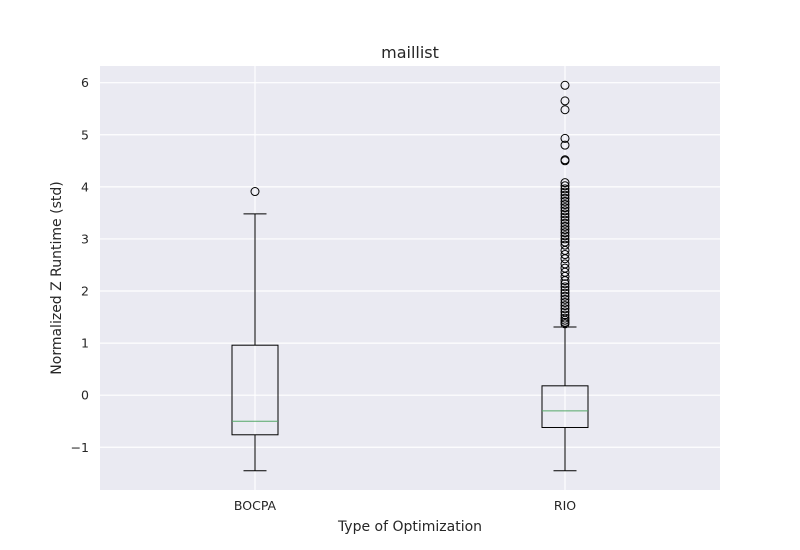 The width and height of the screenshot is (800, 550). What do you see at coordinates (85, 238) in the screenshot?
I see `y-tick-label: 3` at bounding box center [85, 238].